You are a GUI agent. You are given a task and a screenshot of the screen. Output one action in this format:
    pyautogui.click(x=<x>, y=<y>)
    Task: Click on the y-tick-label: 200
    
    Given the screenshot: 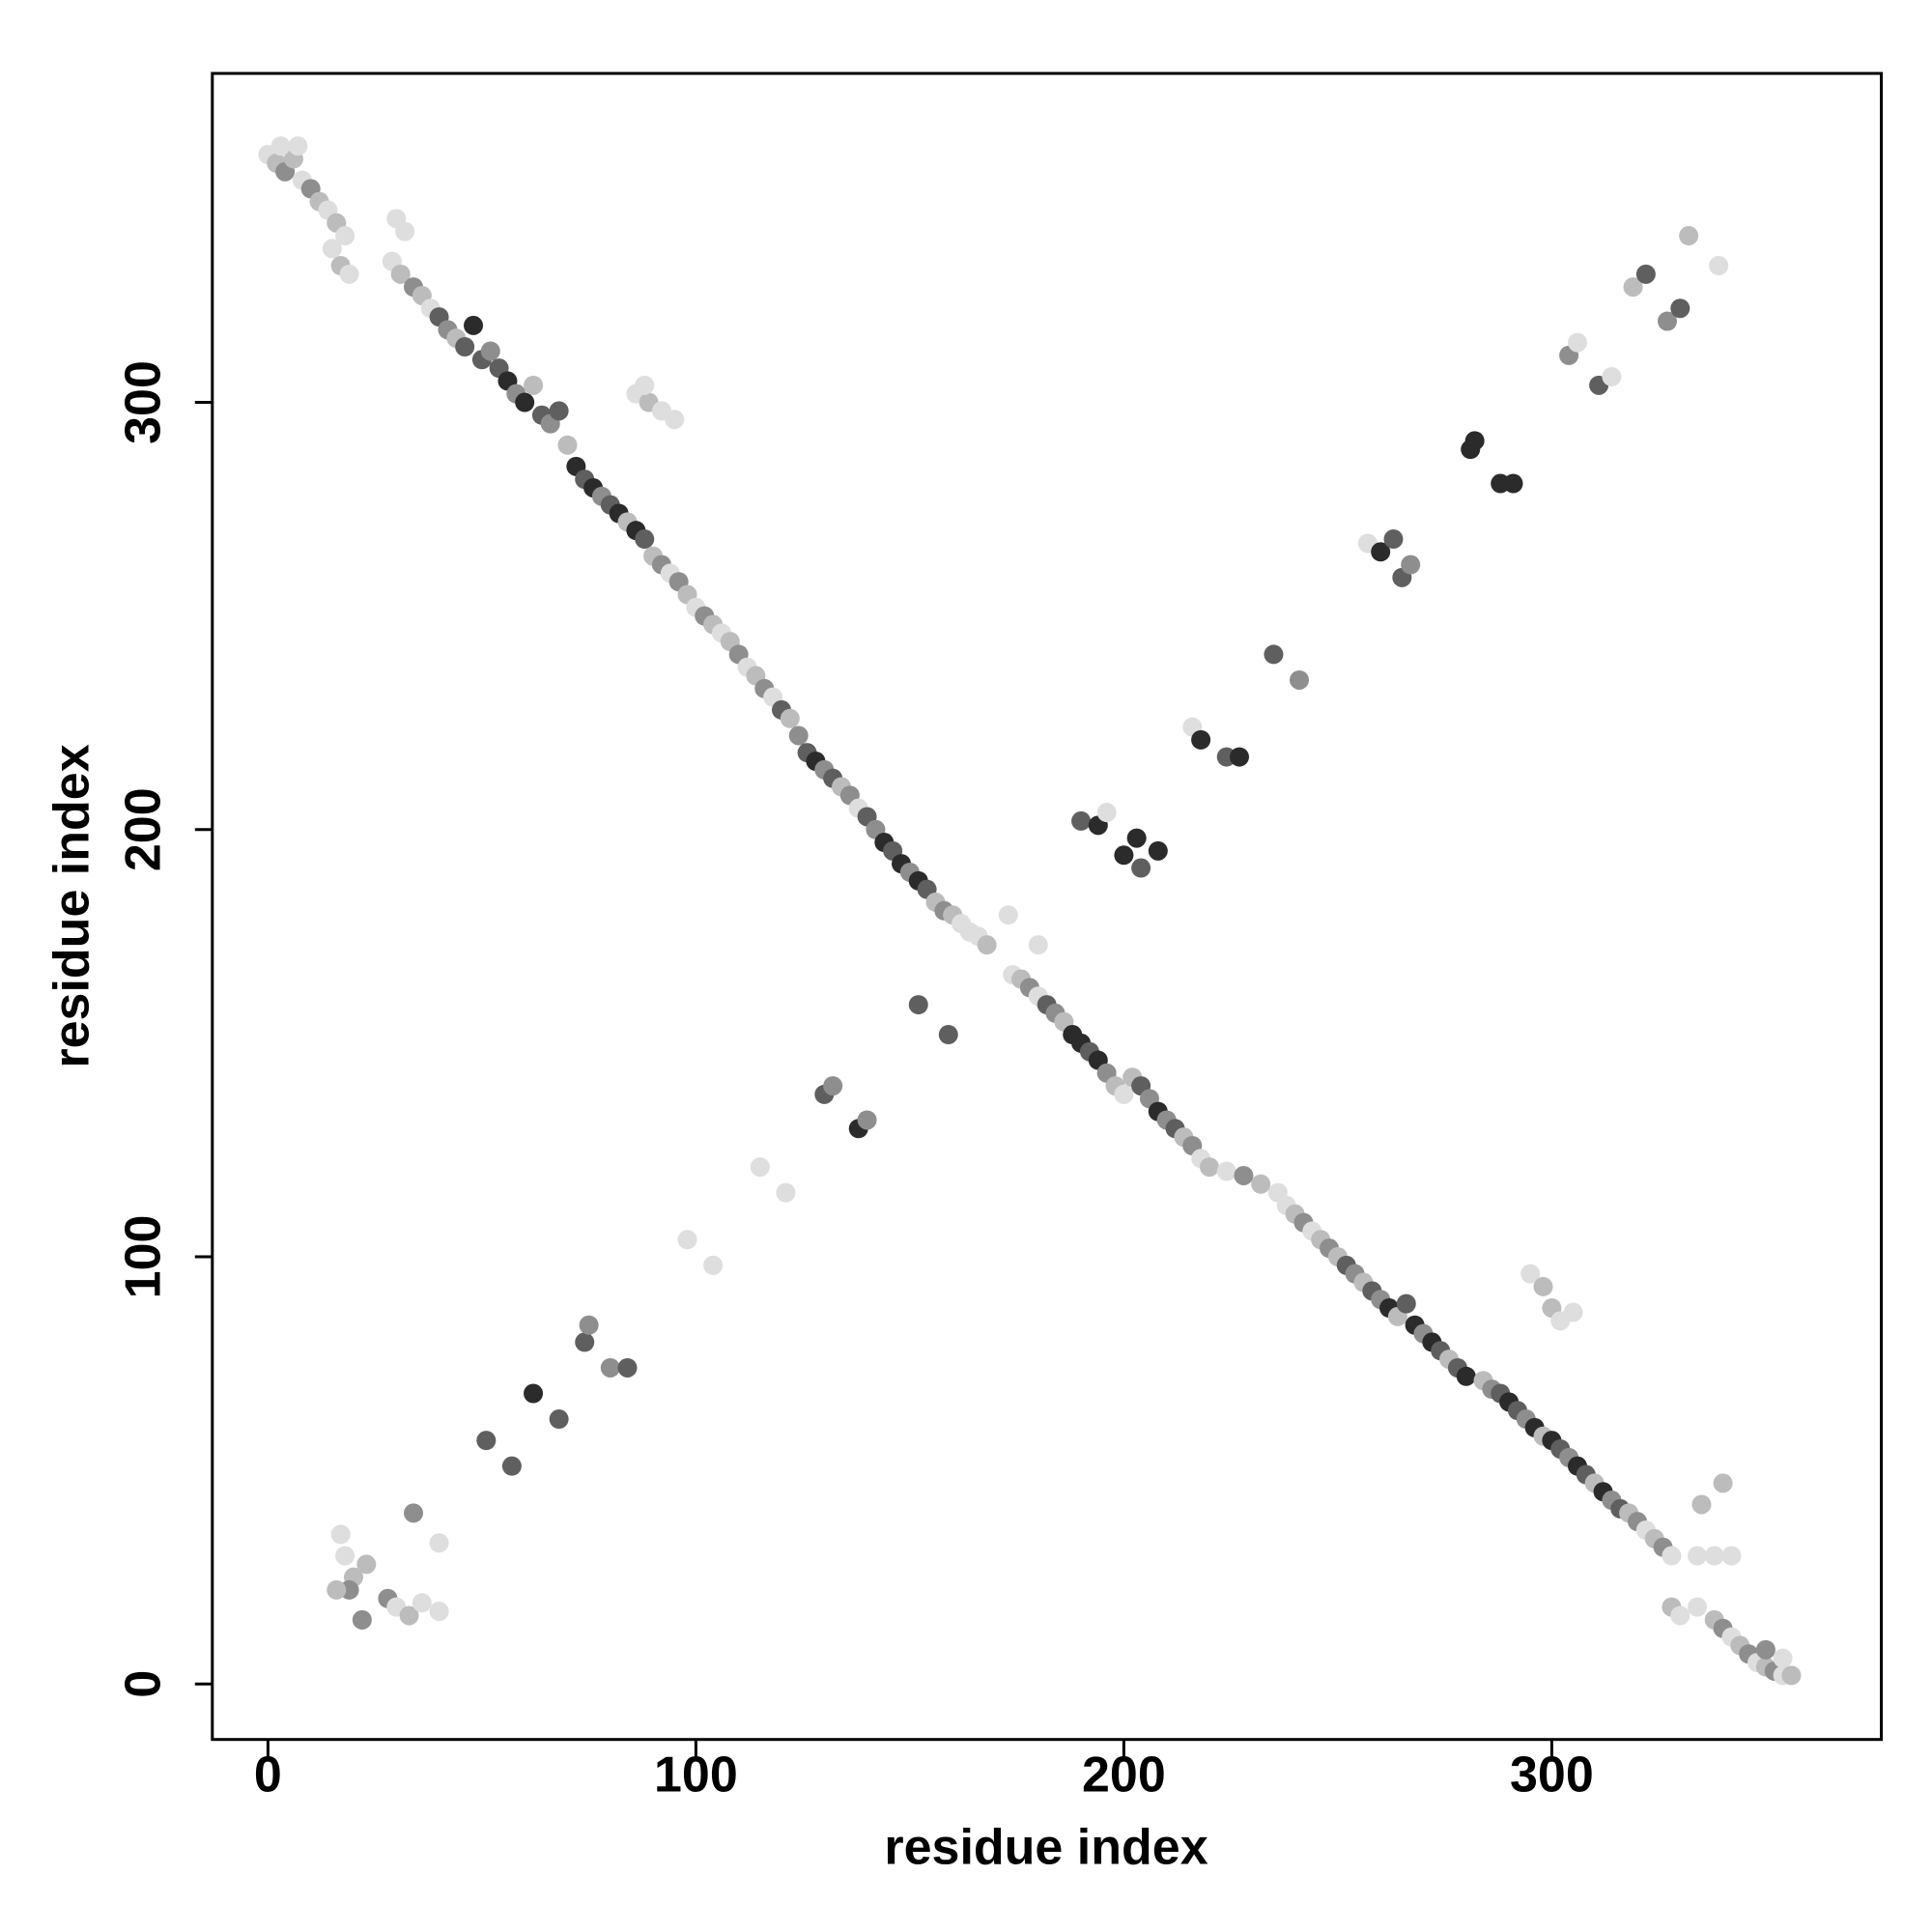 What is the action you would take?
    pyautogui.click(x=144, y=829)
    